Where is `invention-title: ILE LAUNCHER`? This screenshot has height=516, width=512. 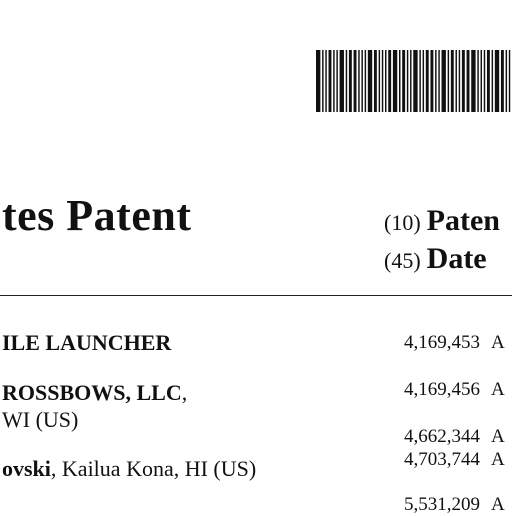 invention-title: ILE LAUNCHER is located at coordinates (87, 342).